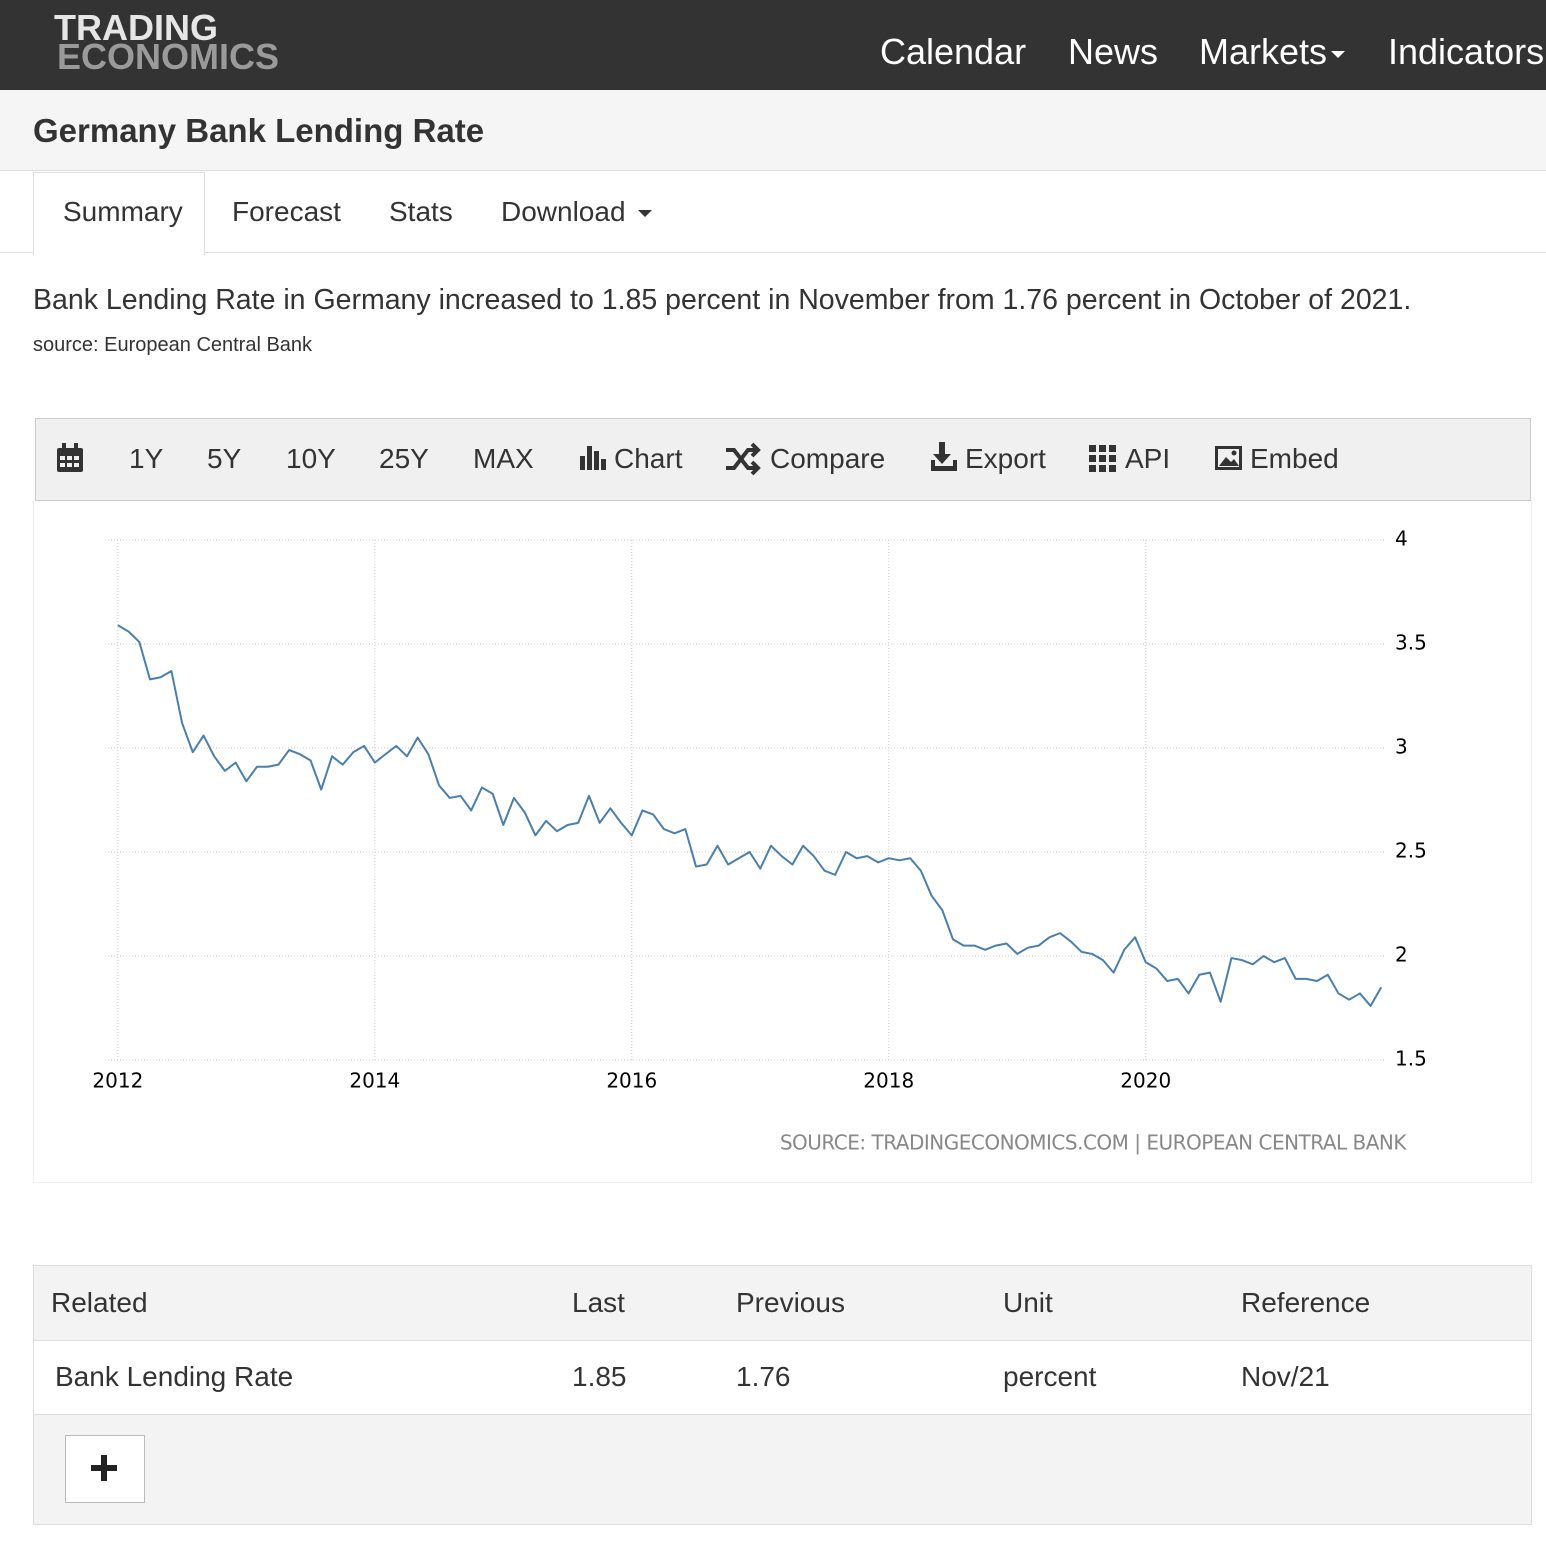 Image resolution: width=1546 pixels, height=1552 pixels. I want to click on y-tick-label: 1.5, so click(1411, 1059).